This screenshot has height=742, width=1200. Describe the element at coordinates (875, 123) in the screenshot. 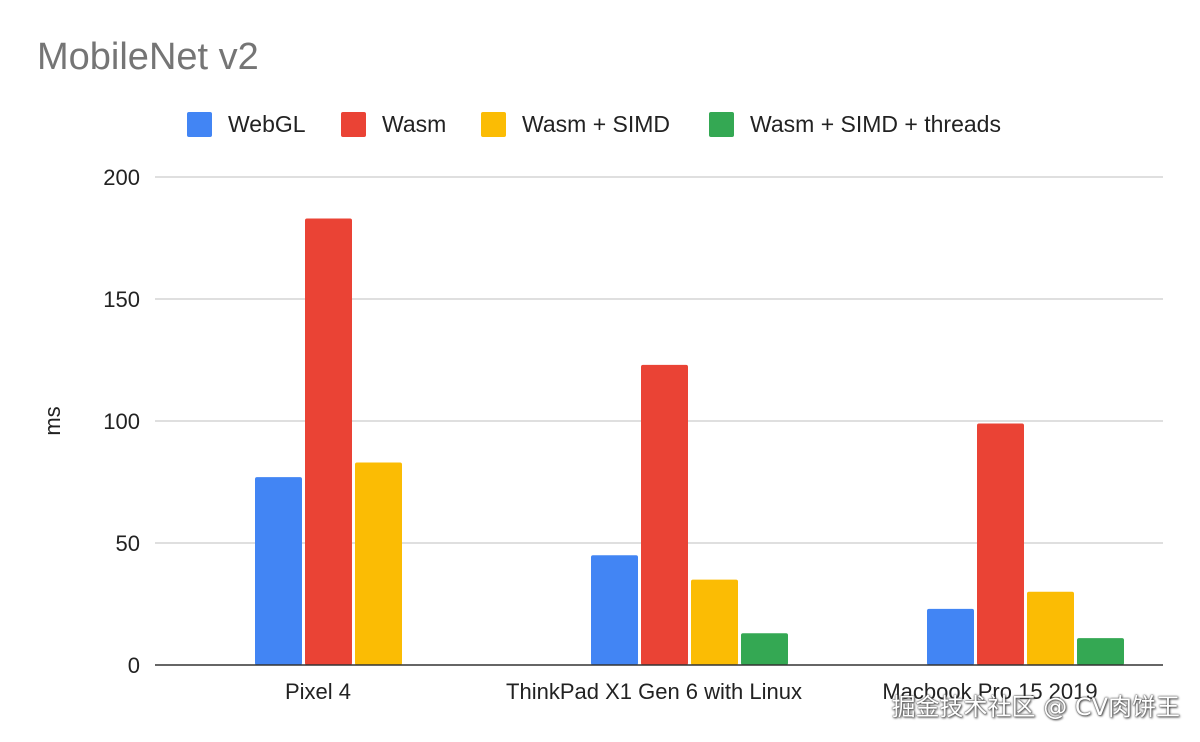

I see `legend-label: Wasm + SIMD + threads` at that location.